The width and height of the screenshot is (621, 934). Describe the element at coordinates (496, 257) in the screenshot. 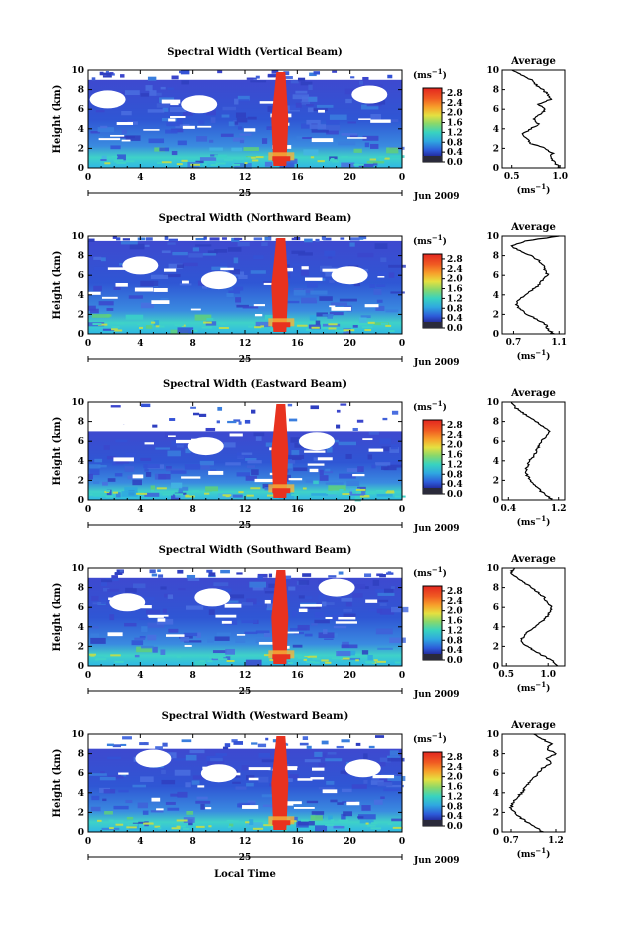

I see `average-y-tick-label: 8` at that location.